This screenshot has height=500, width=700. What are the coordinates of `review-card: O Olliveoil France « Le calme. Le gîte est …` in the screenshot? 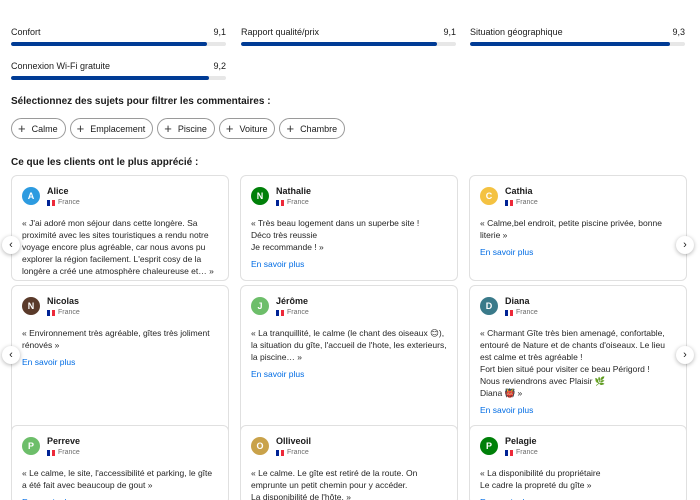 It's located at (349, 462).